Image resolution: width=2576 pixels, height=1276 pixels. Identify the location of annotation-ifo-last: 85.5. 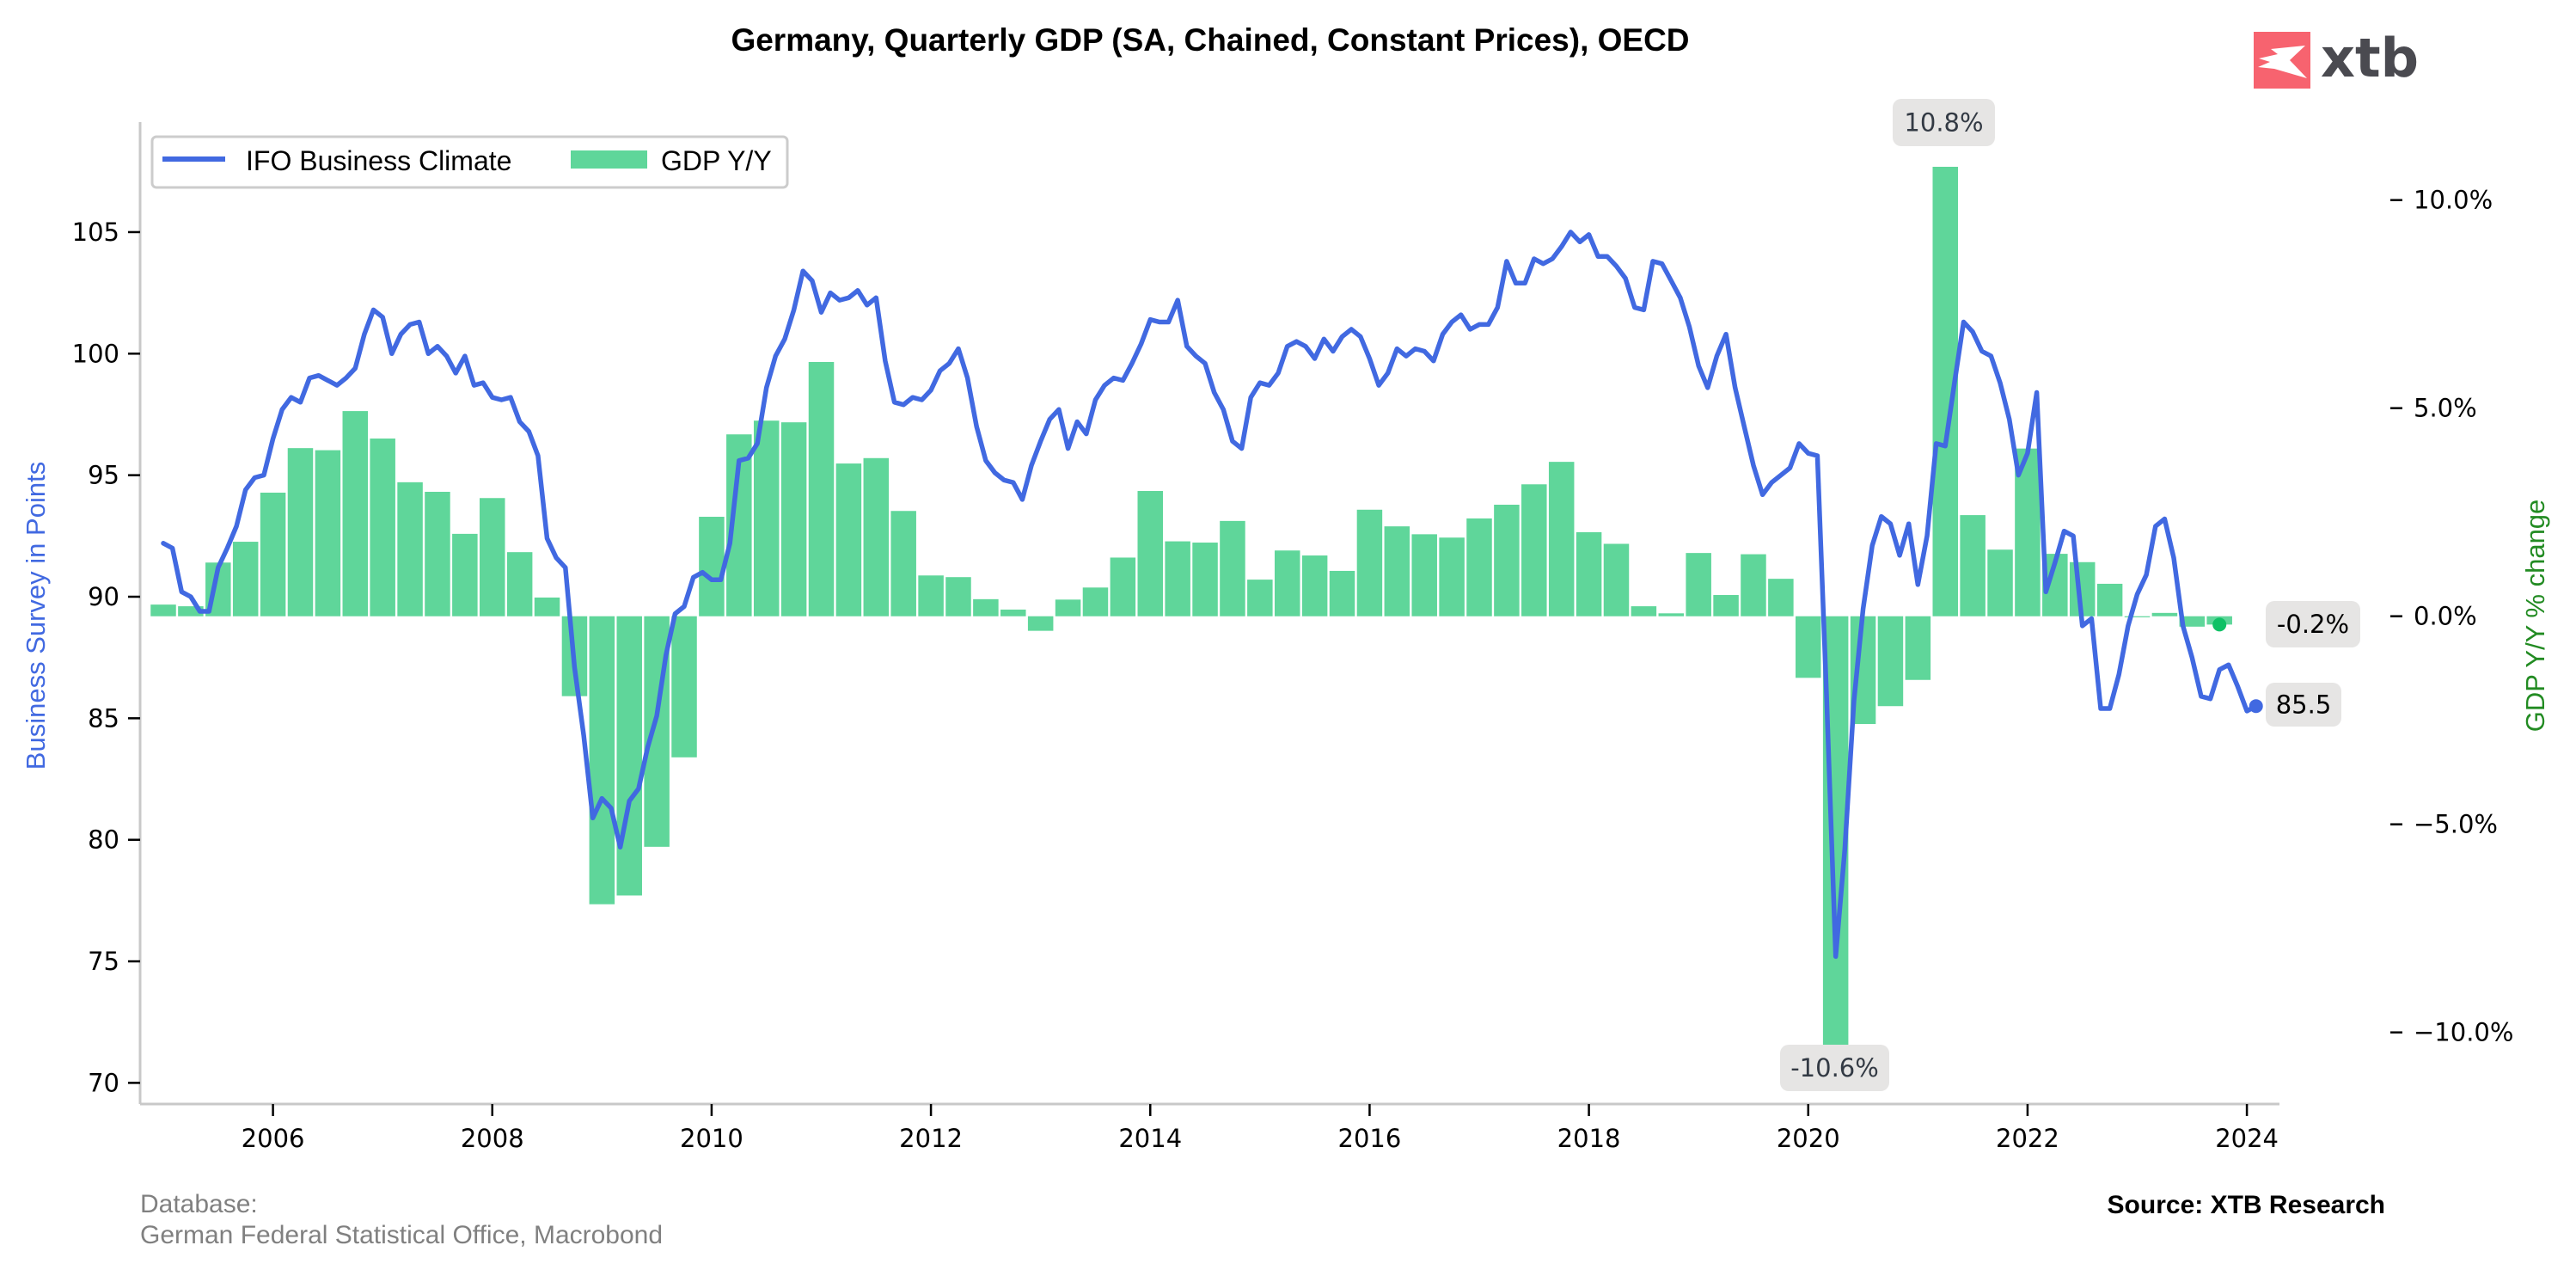
(2303, 705).